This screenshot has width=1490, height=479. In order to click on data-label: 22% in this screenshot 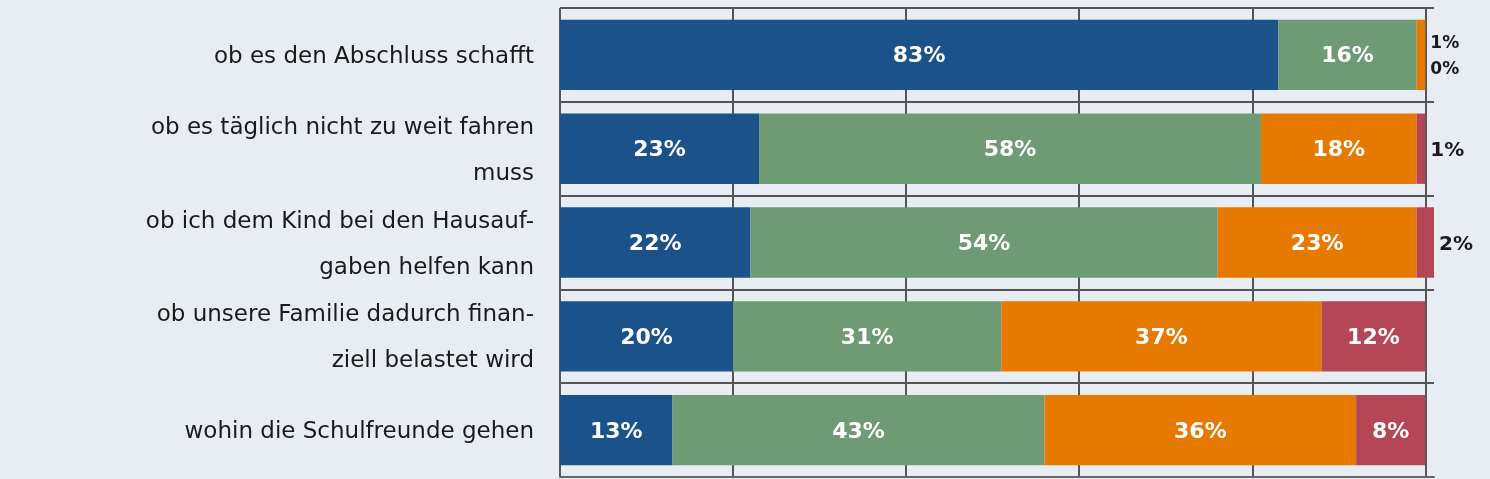, I will do `click(655, 242)`.